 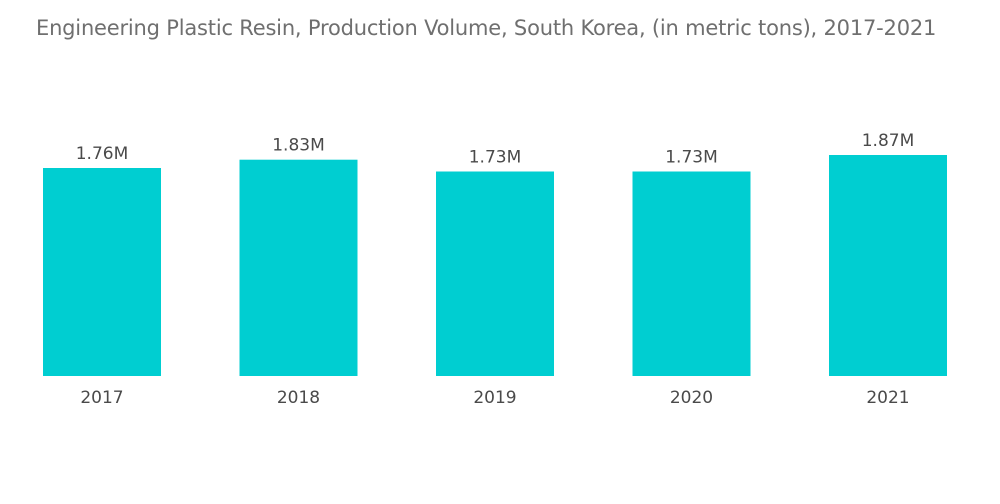 I want to click on data-label-2020: 1.73M, so click(x=691, y=158).